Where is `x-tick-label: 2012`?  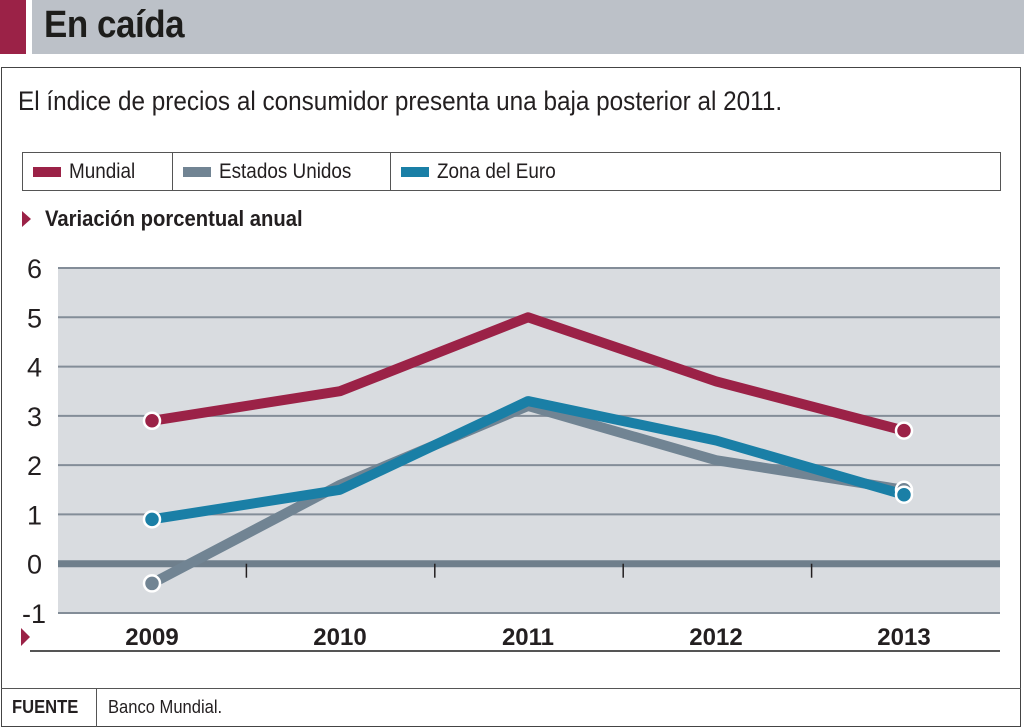
x-tick-label: 2012 is located at coordinates (715, 637).